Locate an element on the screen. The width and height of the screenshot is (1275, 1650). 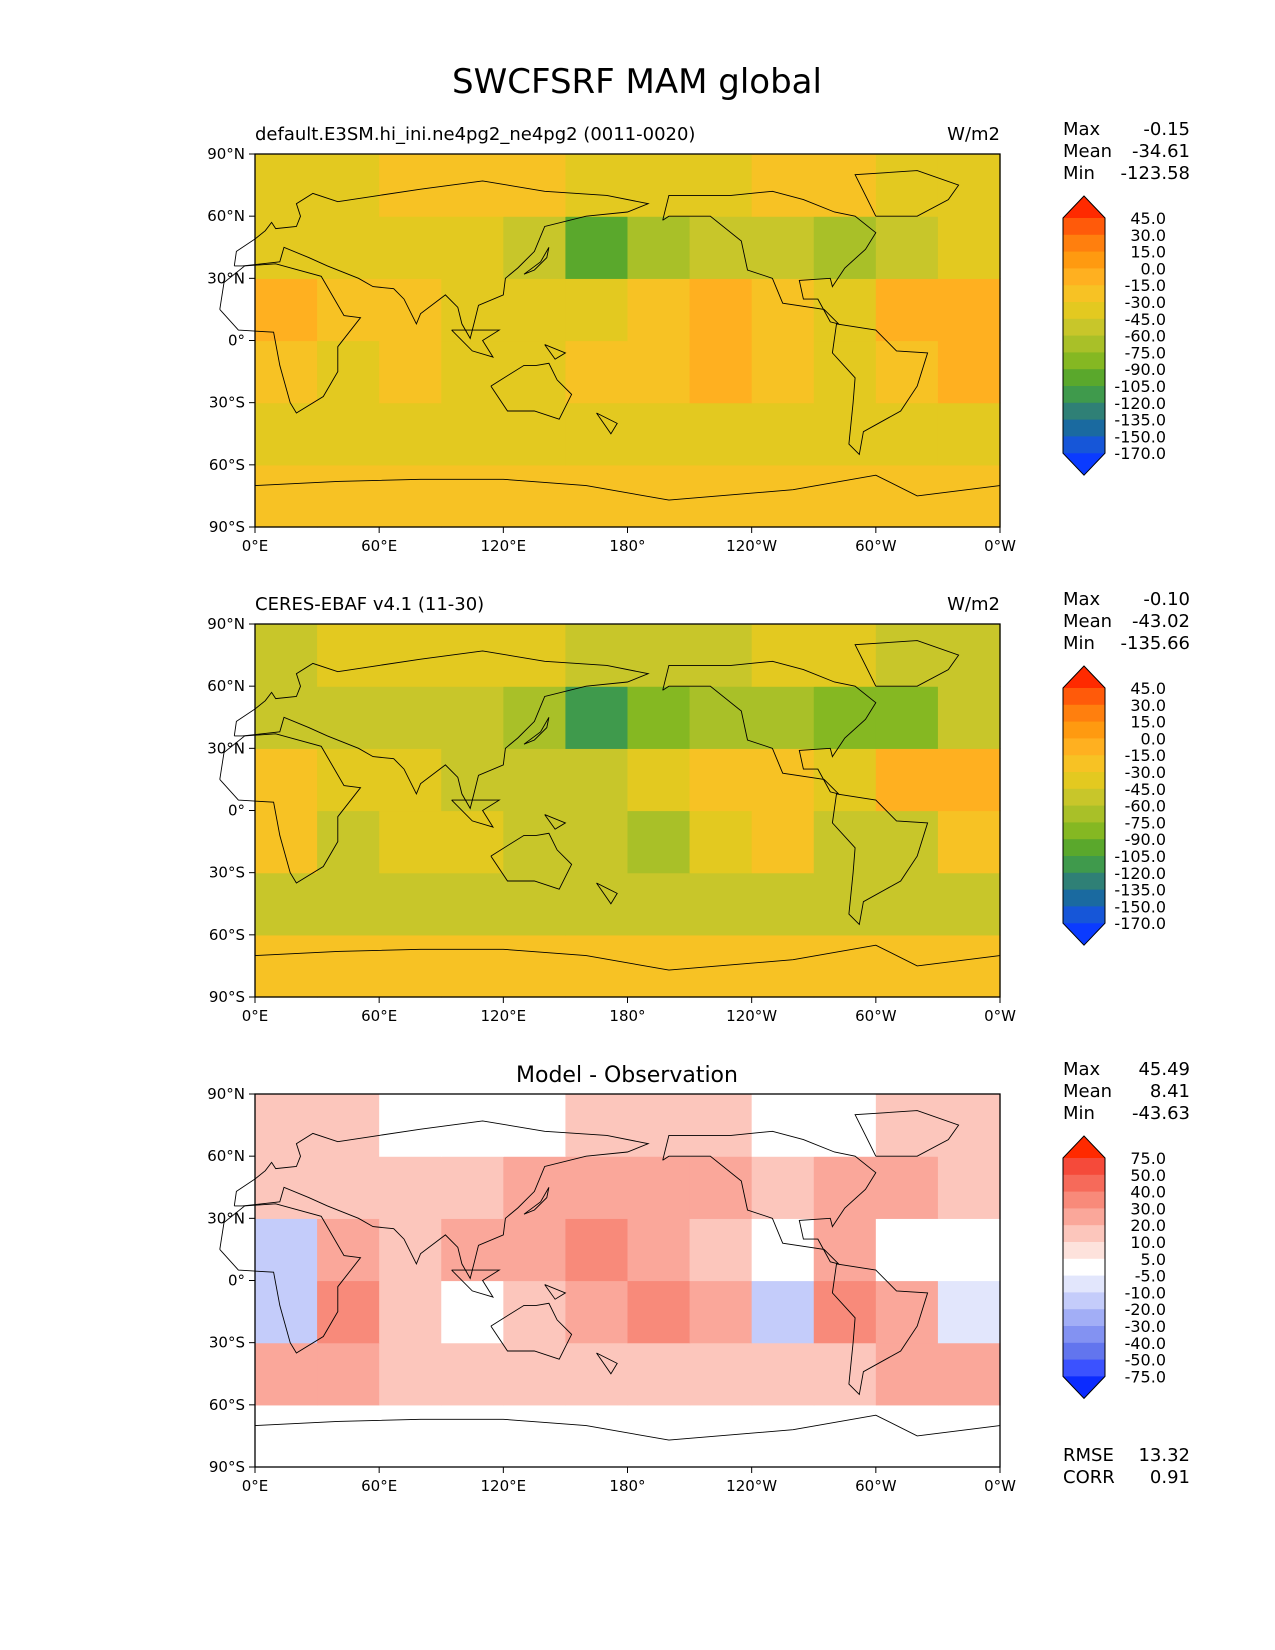
colorbar-tick-label: -20.0 is located at coordinates (1145, 1309).